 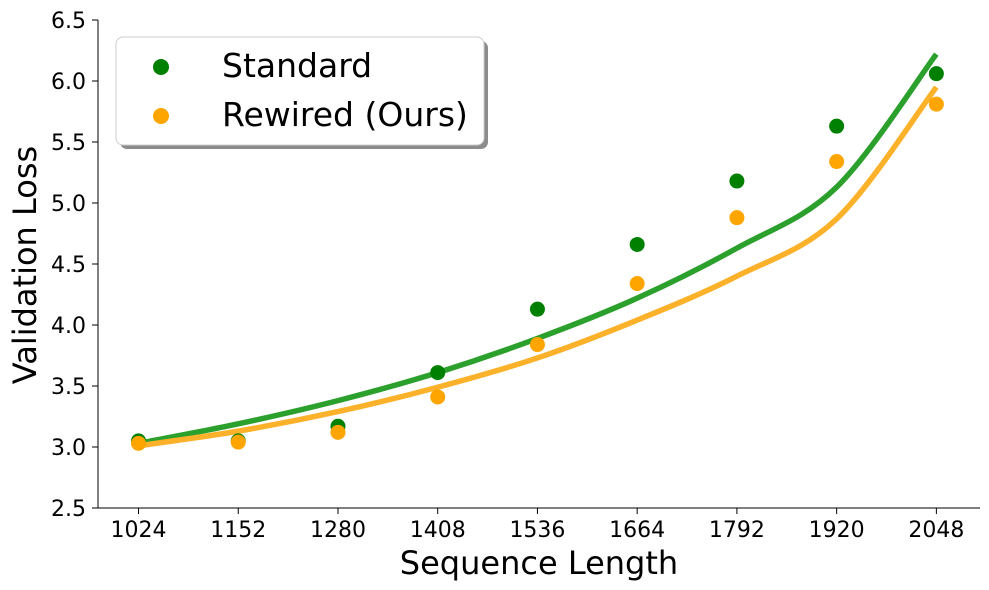 What do you see at coordinates (238, 530) in the screenshot?
I see `x-tick-label: 1152` at bounding box center [238, 530].